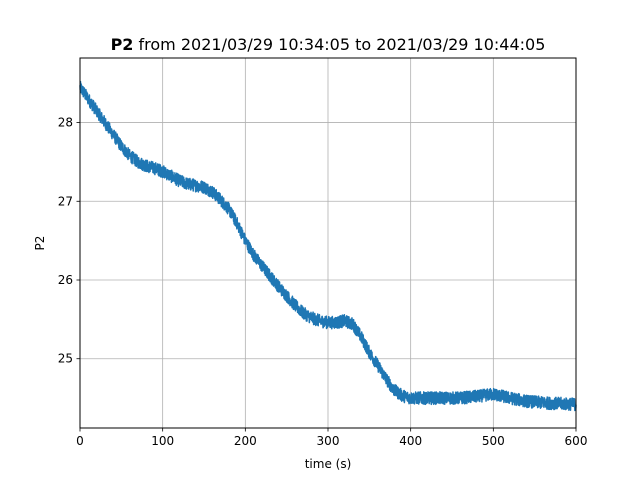 The image size is (640, 480). What do you see at coordinates (576, 441) in the screenshot?
I see `x-tick-label: 600` at bounding box center [576, 441].